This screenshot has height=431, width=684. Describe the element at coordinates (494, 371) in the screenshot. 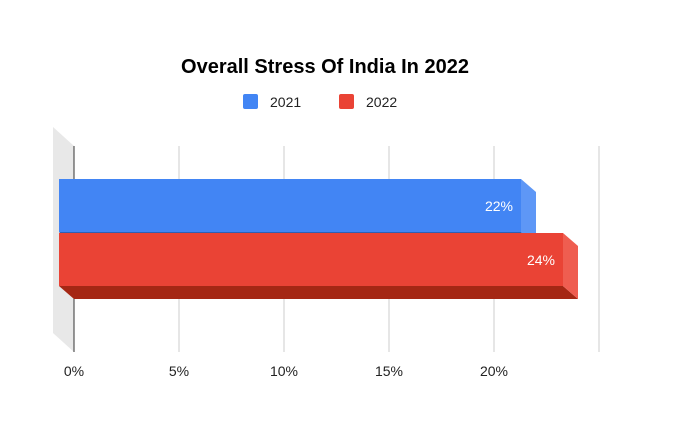

I see `x-tick-label: 20%` at that location.